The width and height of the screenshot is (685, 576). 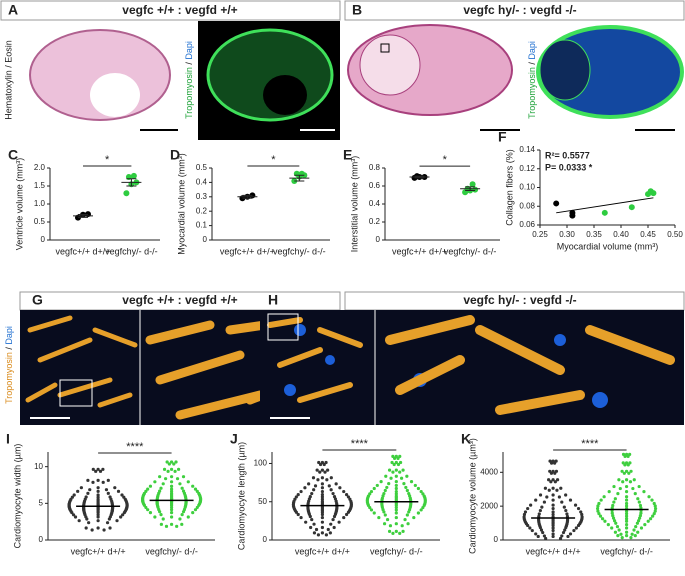 I want to click on y-tick-label: 100, so click(x=261, y=463).